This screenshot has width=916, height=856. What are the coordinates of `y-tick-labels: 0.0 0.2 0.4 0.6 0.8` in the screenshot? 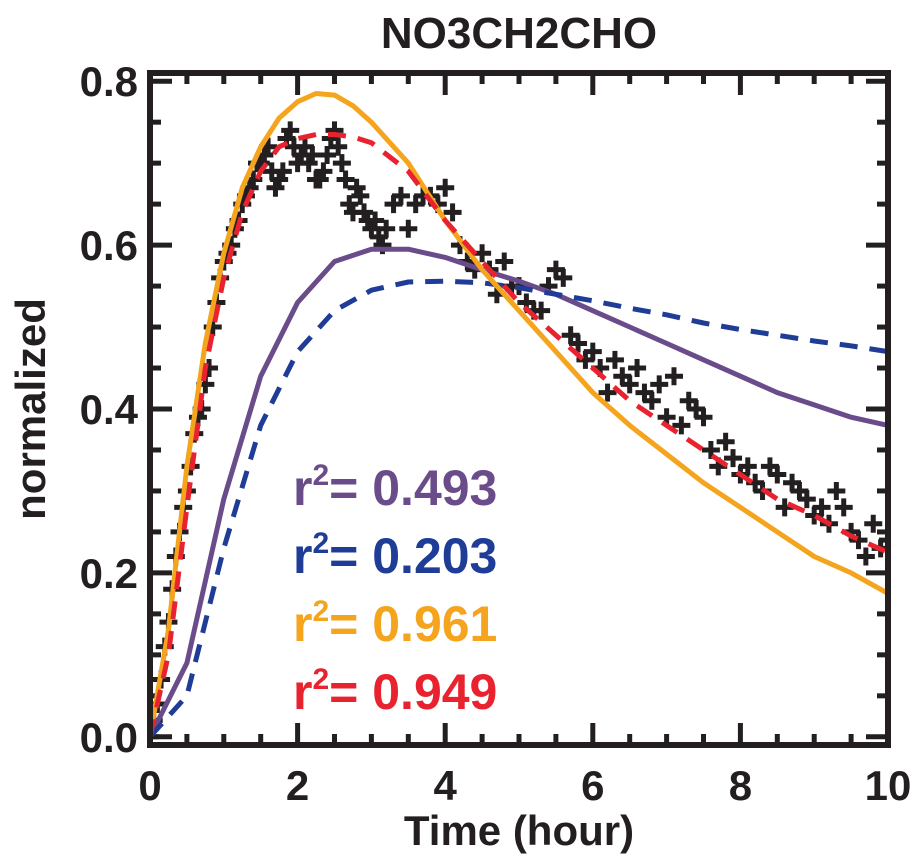 It's located at (109, 409).